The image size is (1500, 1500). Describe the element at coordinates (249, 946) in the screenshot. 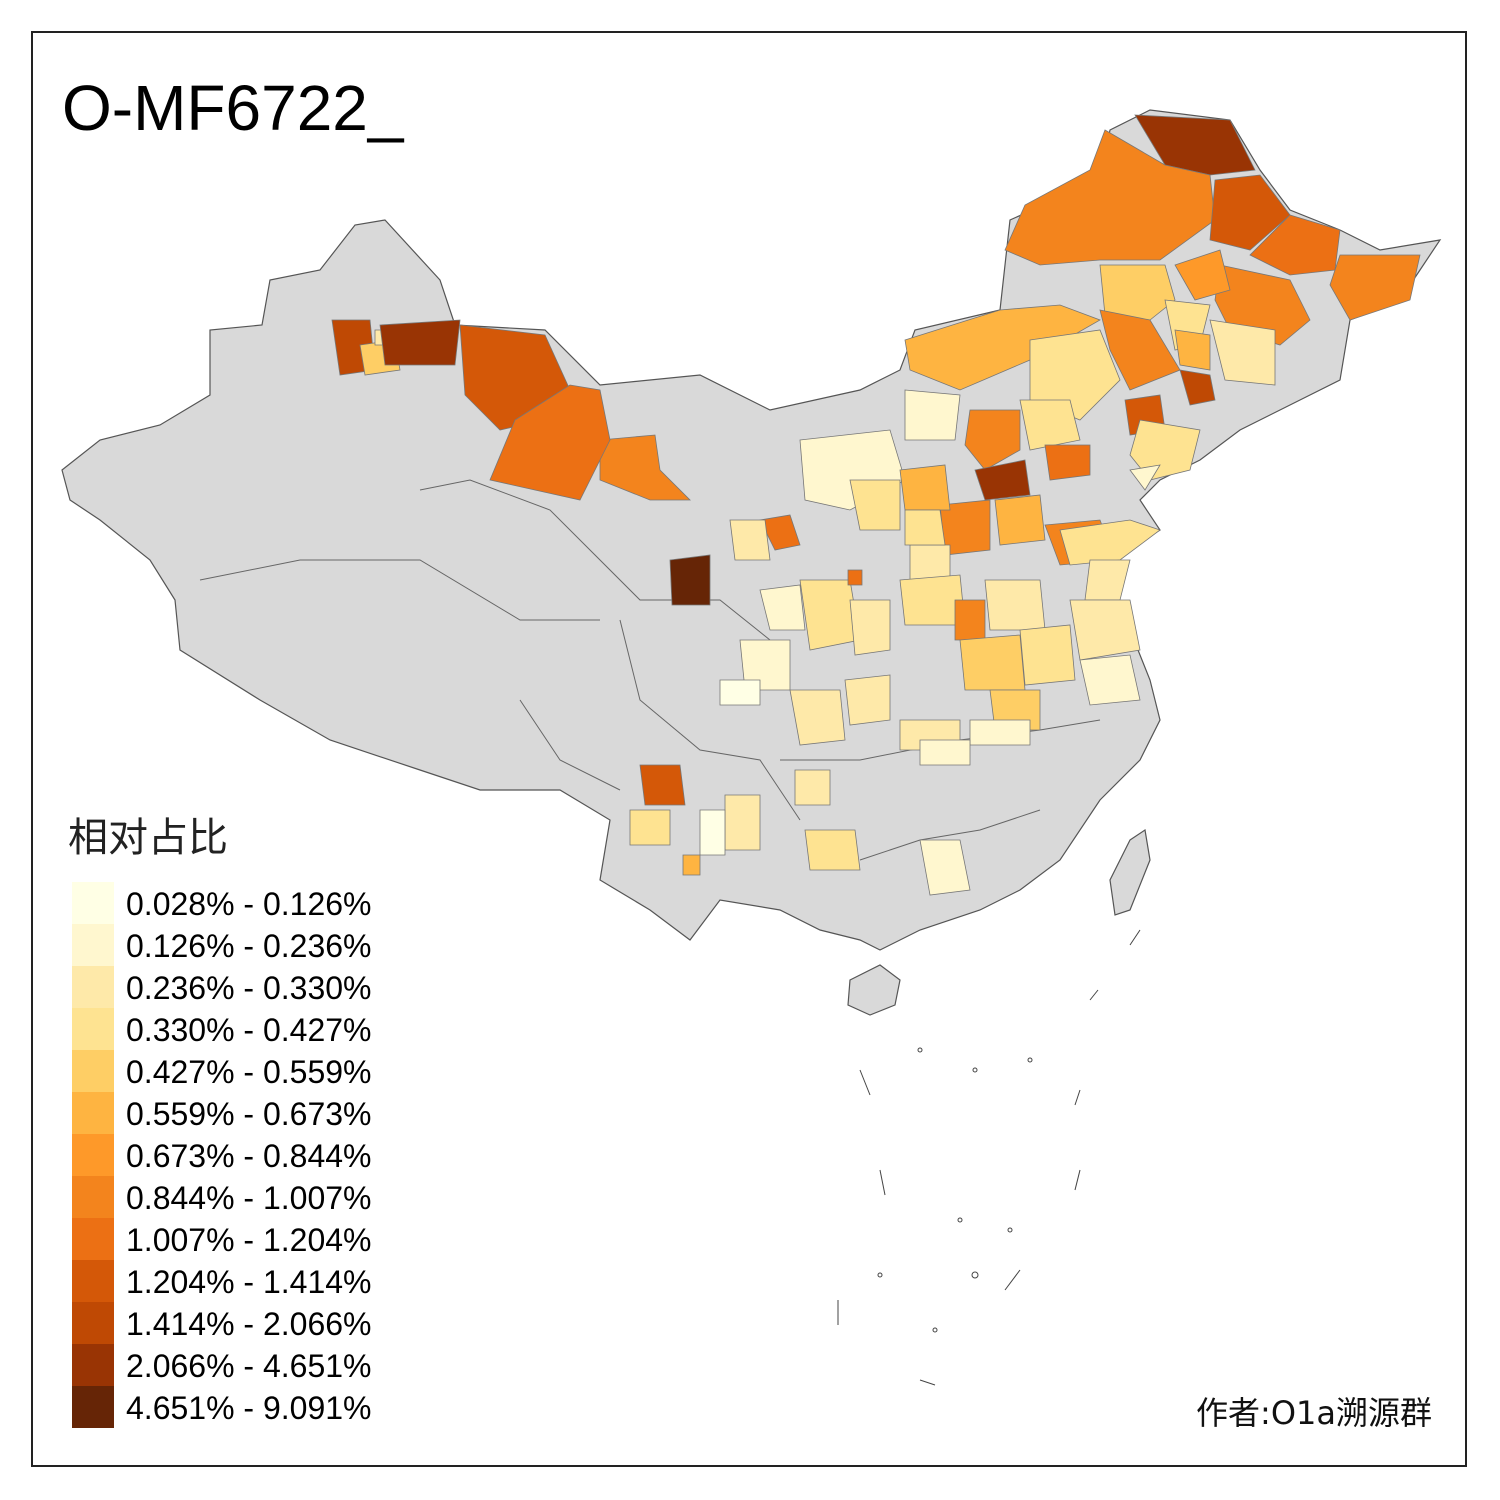

I see `legend-label: 0.126% - 0.236%` at that location.